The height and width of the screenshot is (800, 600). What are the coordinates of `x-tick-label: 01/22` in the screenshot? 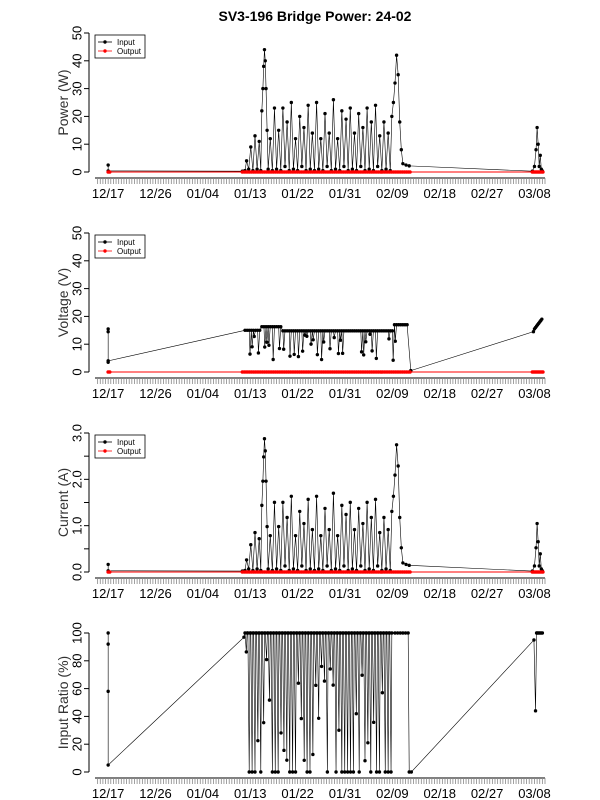 It's located at (297, 793).